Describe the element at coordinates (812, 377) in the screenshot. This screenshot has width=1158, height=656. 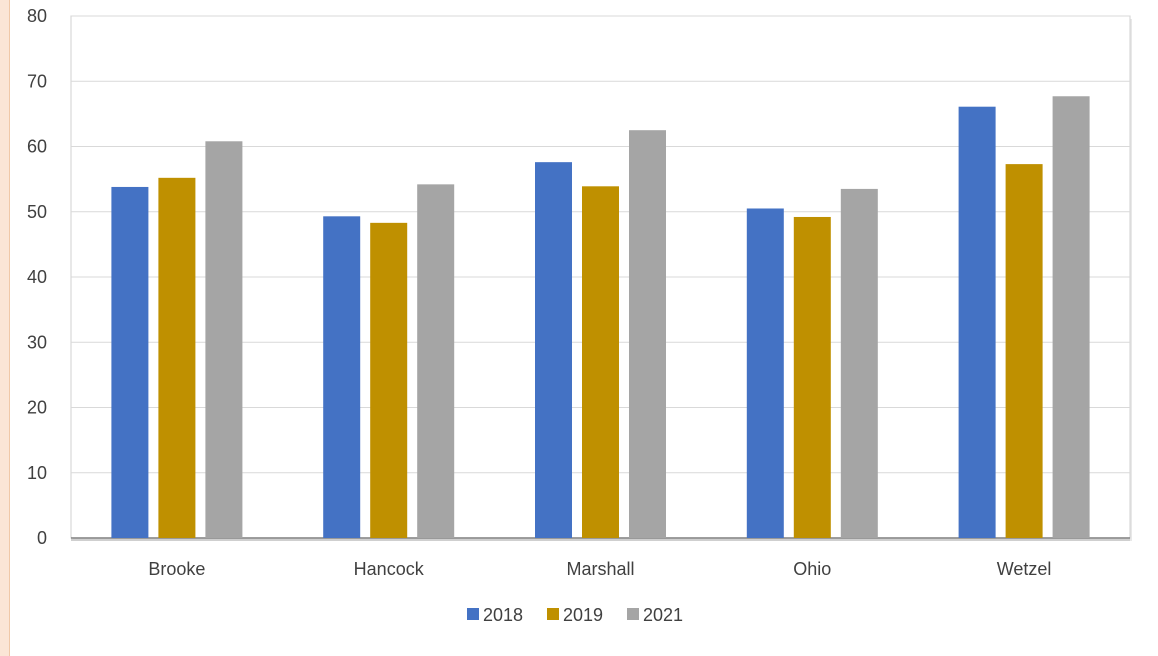
I see `bar-2019-ohio` at that location.